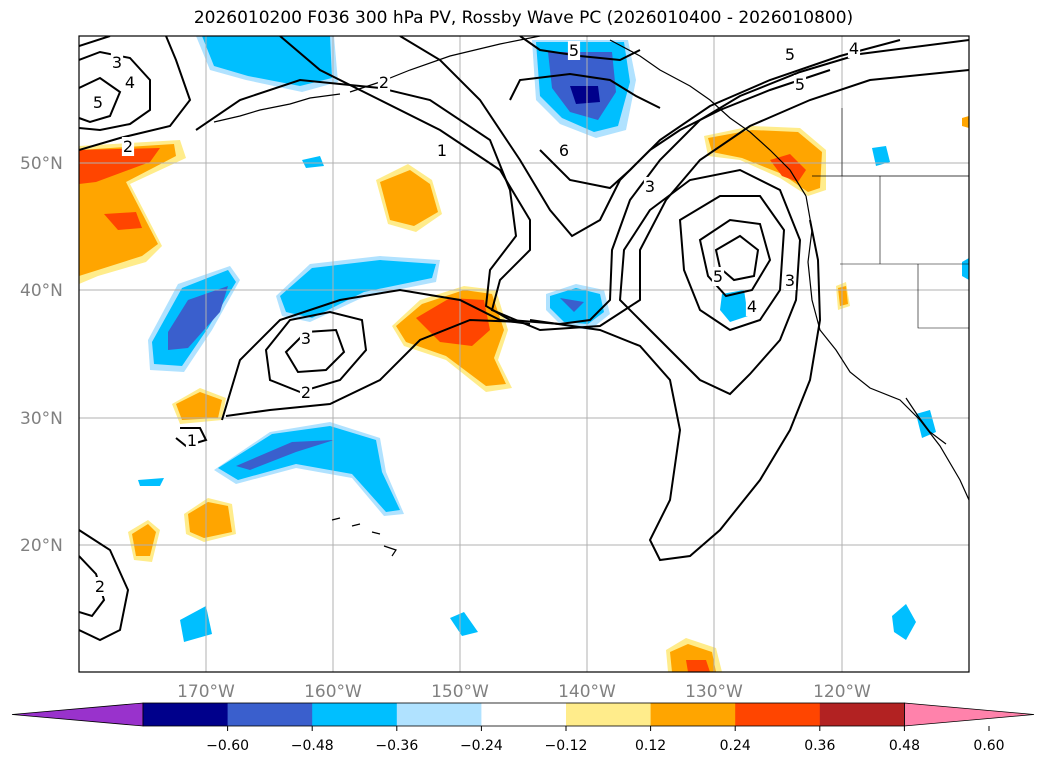 The width and height of the screenshot is (1047, 765). What do you see at coordinates (988, 746) in the screenshot?
I see `colorbar-tick-label: 0.60` at bounding box center [988, 746].